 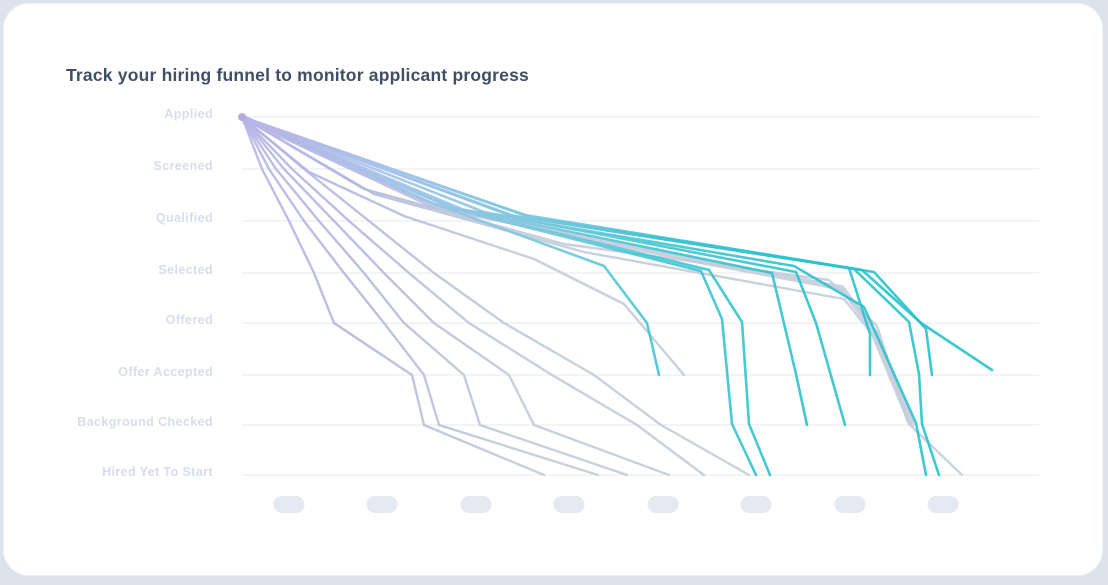 What do you see at coordinates (242, 117) in the screenshot?
I see `origin-point` at bounding box center [242, 117].